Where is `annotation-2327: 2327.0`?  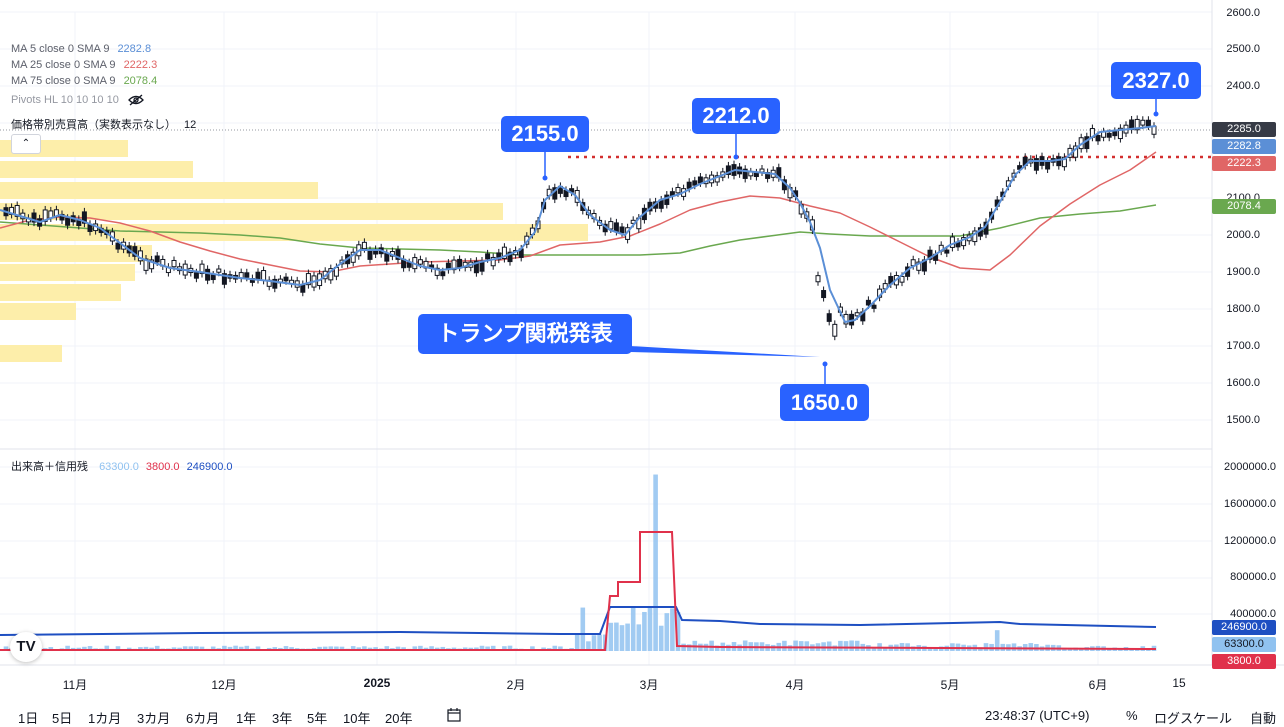 annotation-2327: 2327.0 is located at coordinates (1156, 80).